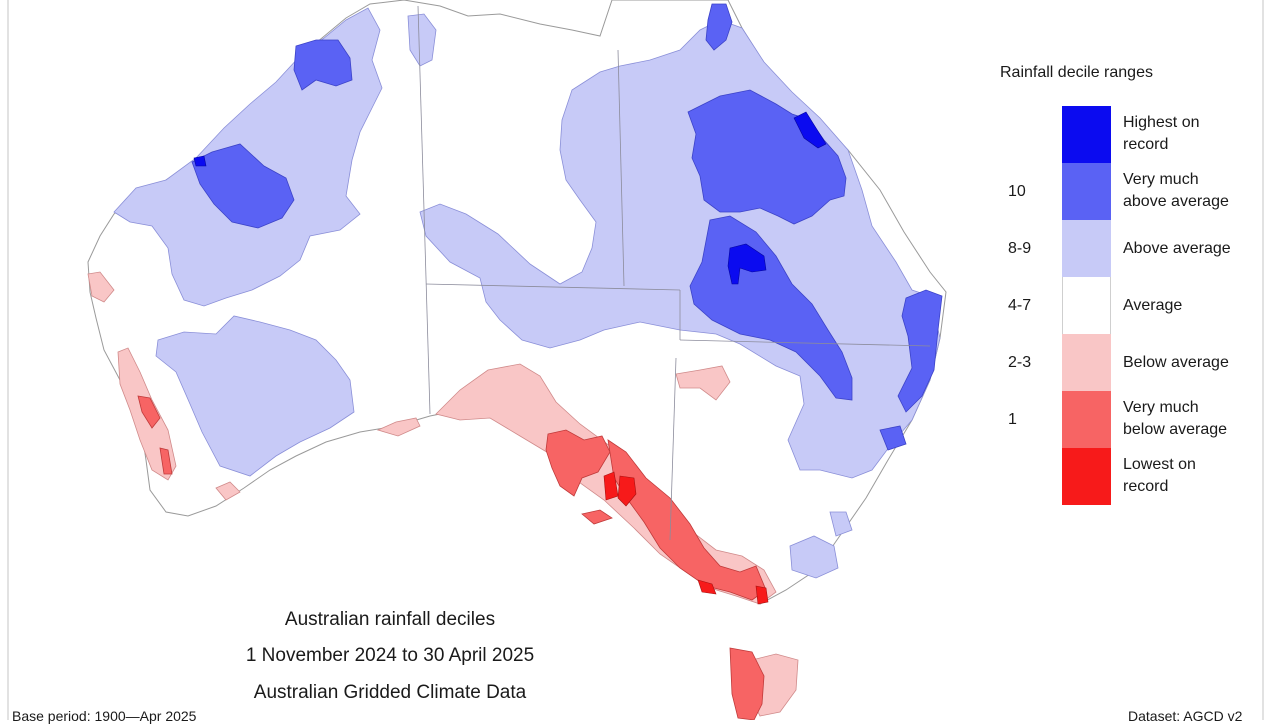 Image resolution: width=1280 pixels, height=724 pixels. What do you see at coordinates (1193, 306) in the screenshot?
I see `legend-label: Average` at bounding box center [1193, 306].